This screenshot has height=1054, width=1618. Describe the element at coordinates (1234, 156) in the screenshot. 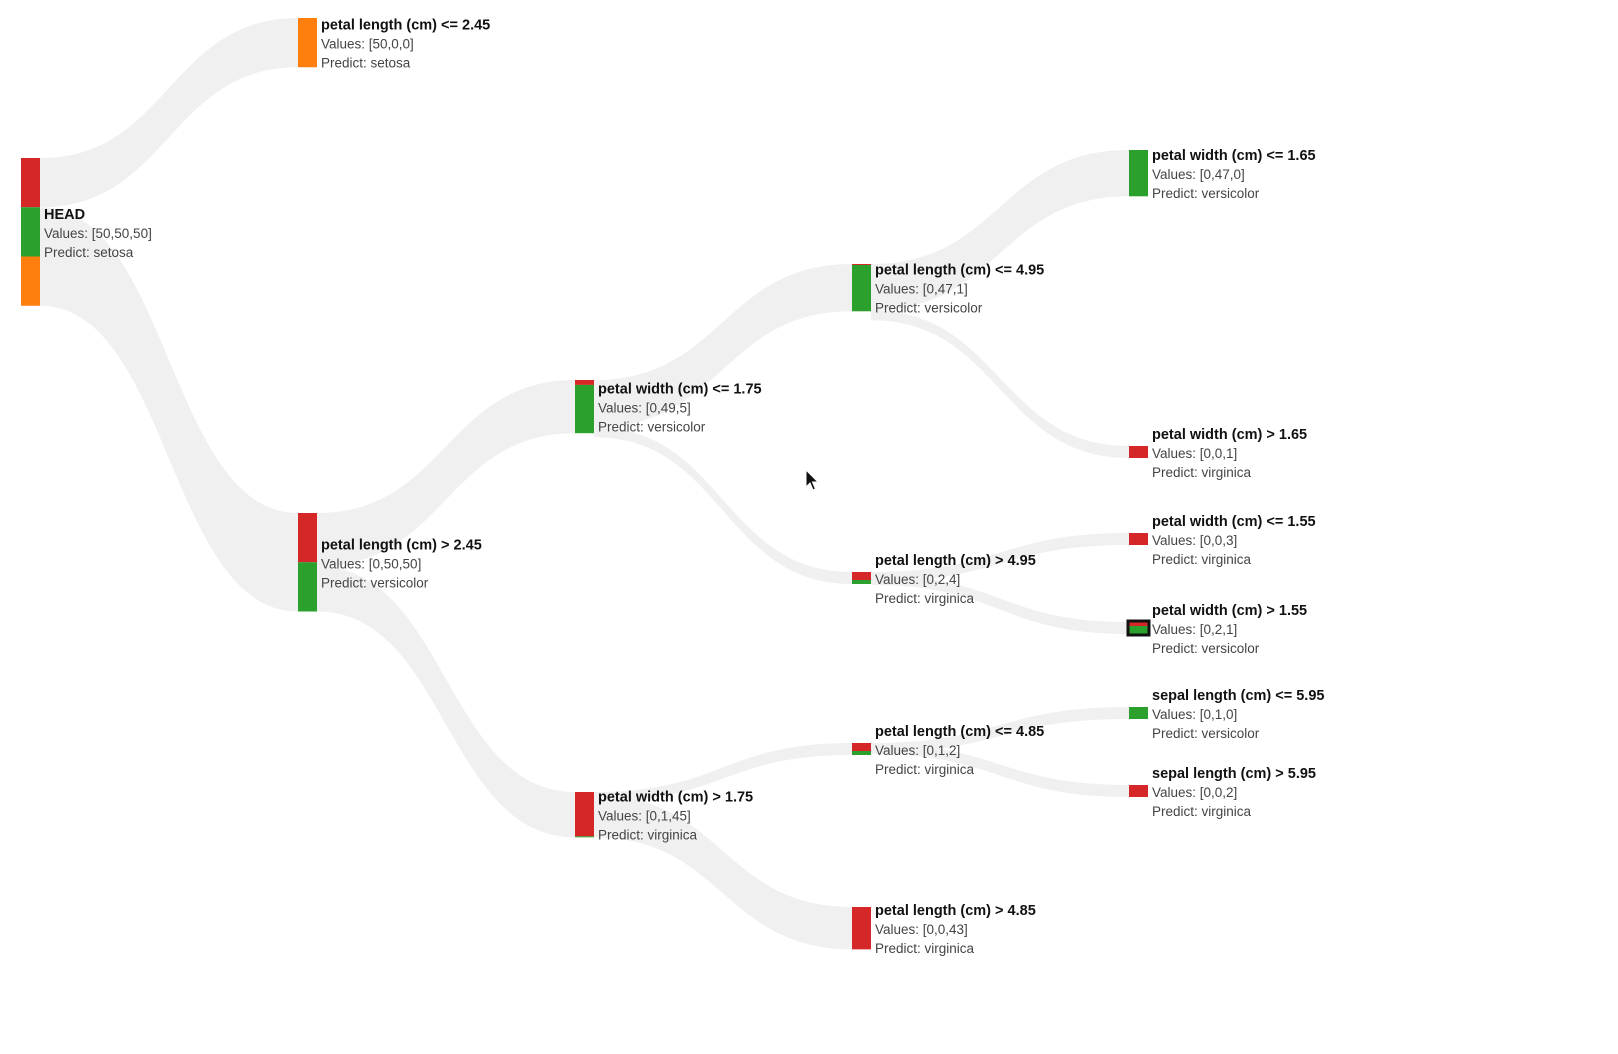

I see `node-title: petal width (cm) <= 1.65` at that location.